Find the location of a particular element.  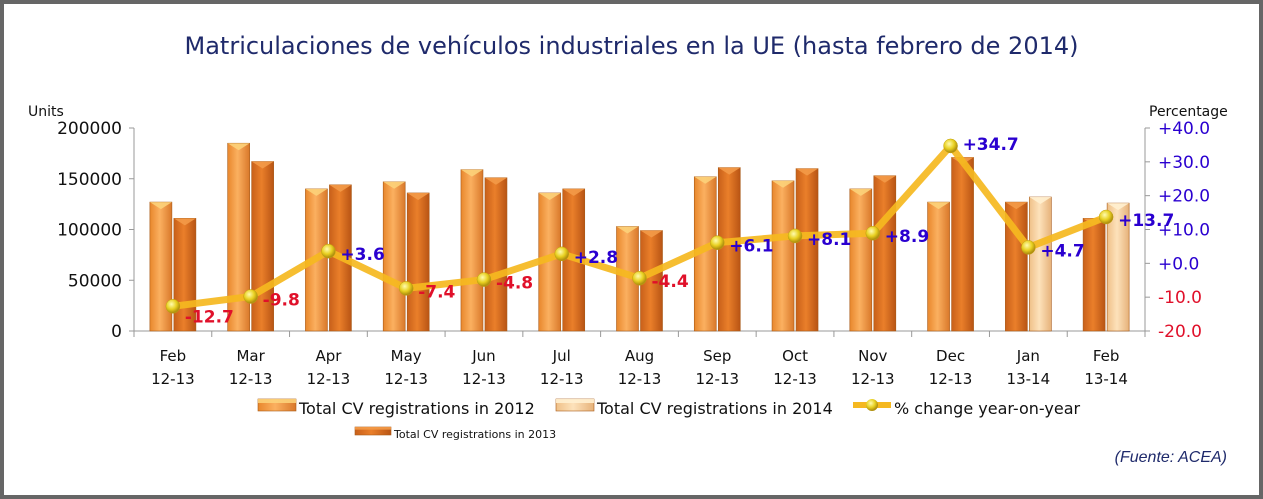

legend-swatch-marker is located at coordinates (872, 405).